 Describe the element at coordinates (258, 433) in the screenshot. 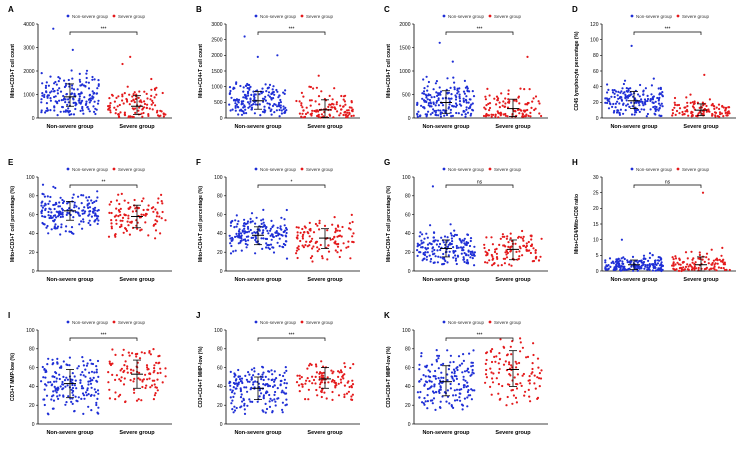

I see `x-tick-label: Non-severe group` at that location.